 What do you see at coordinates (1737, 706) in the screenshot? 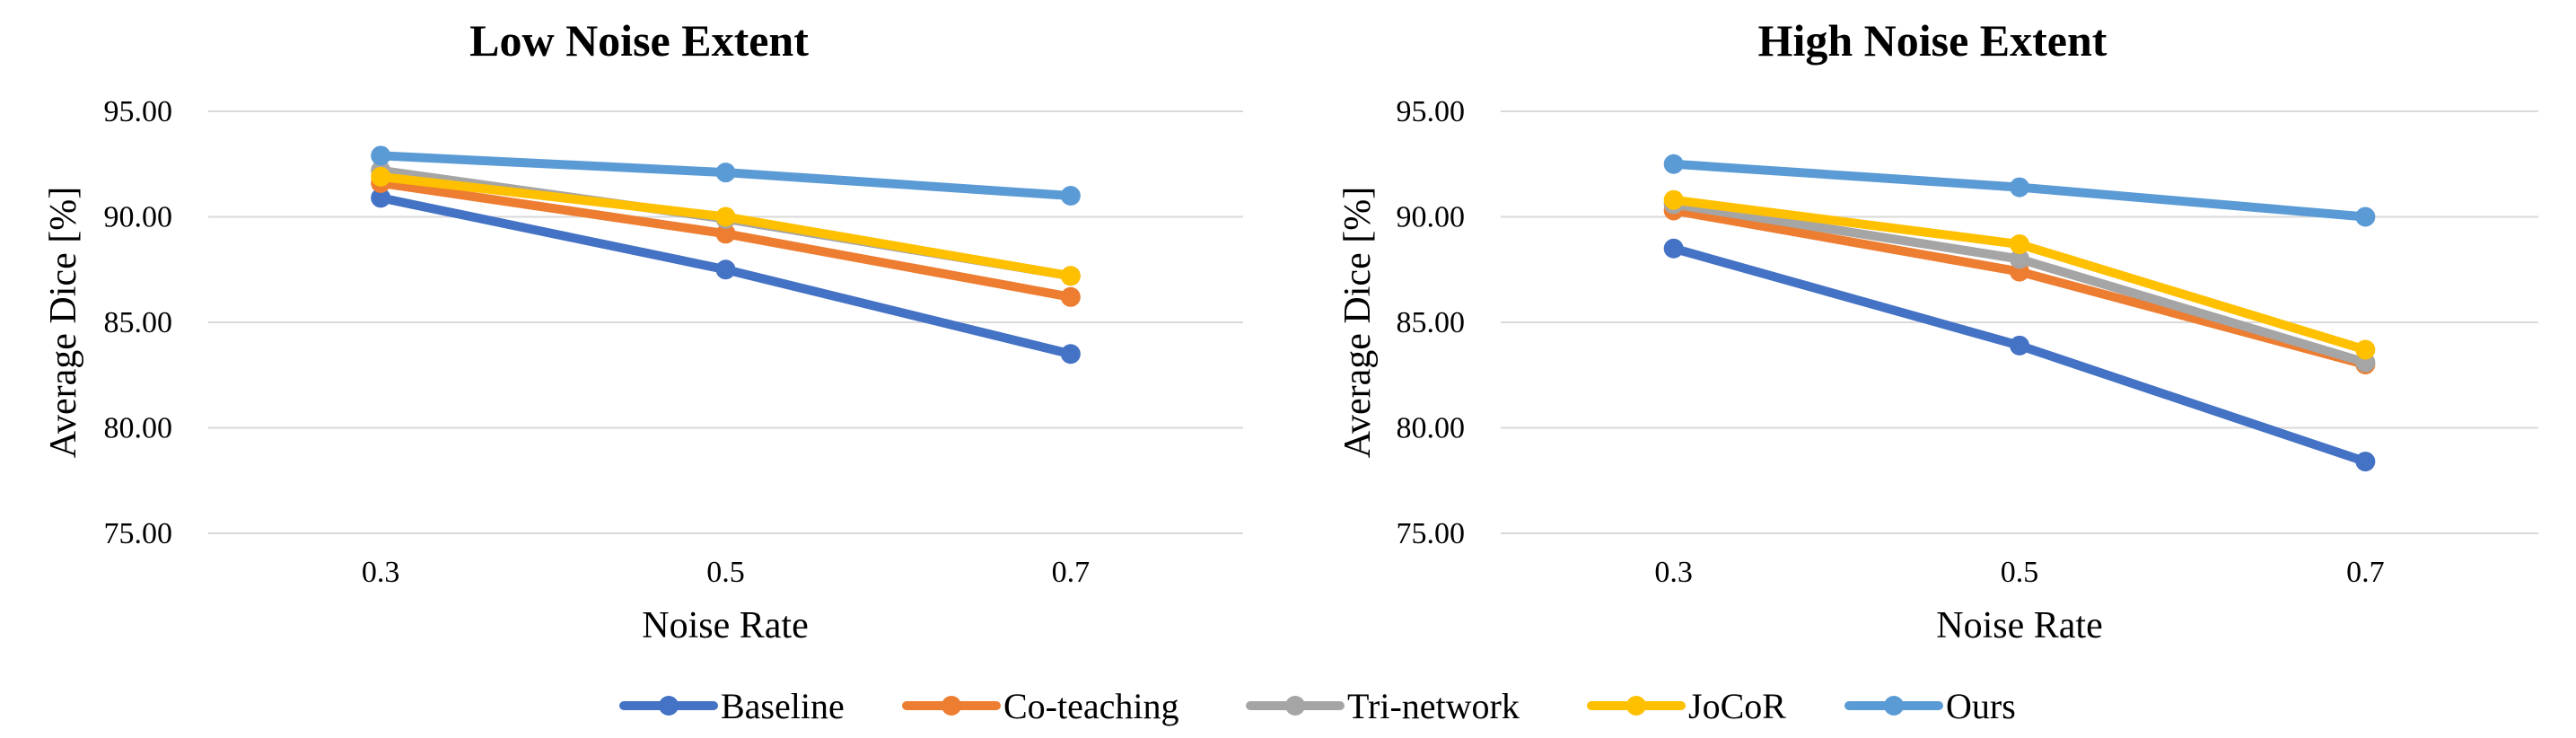
I see `legend-label: JoCoR` at bounding box center [1737, 706].